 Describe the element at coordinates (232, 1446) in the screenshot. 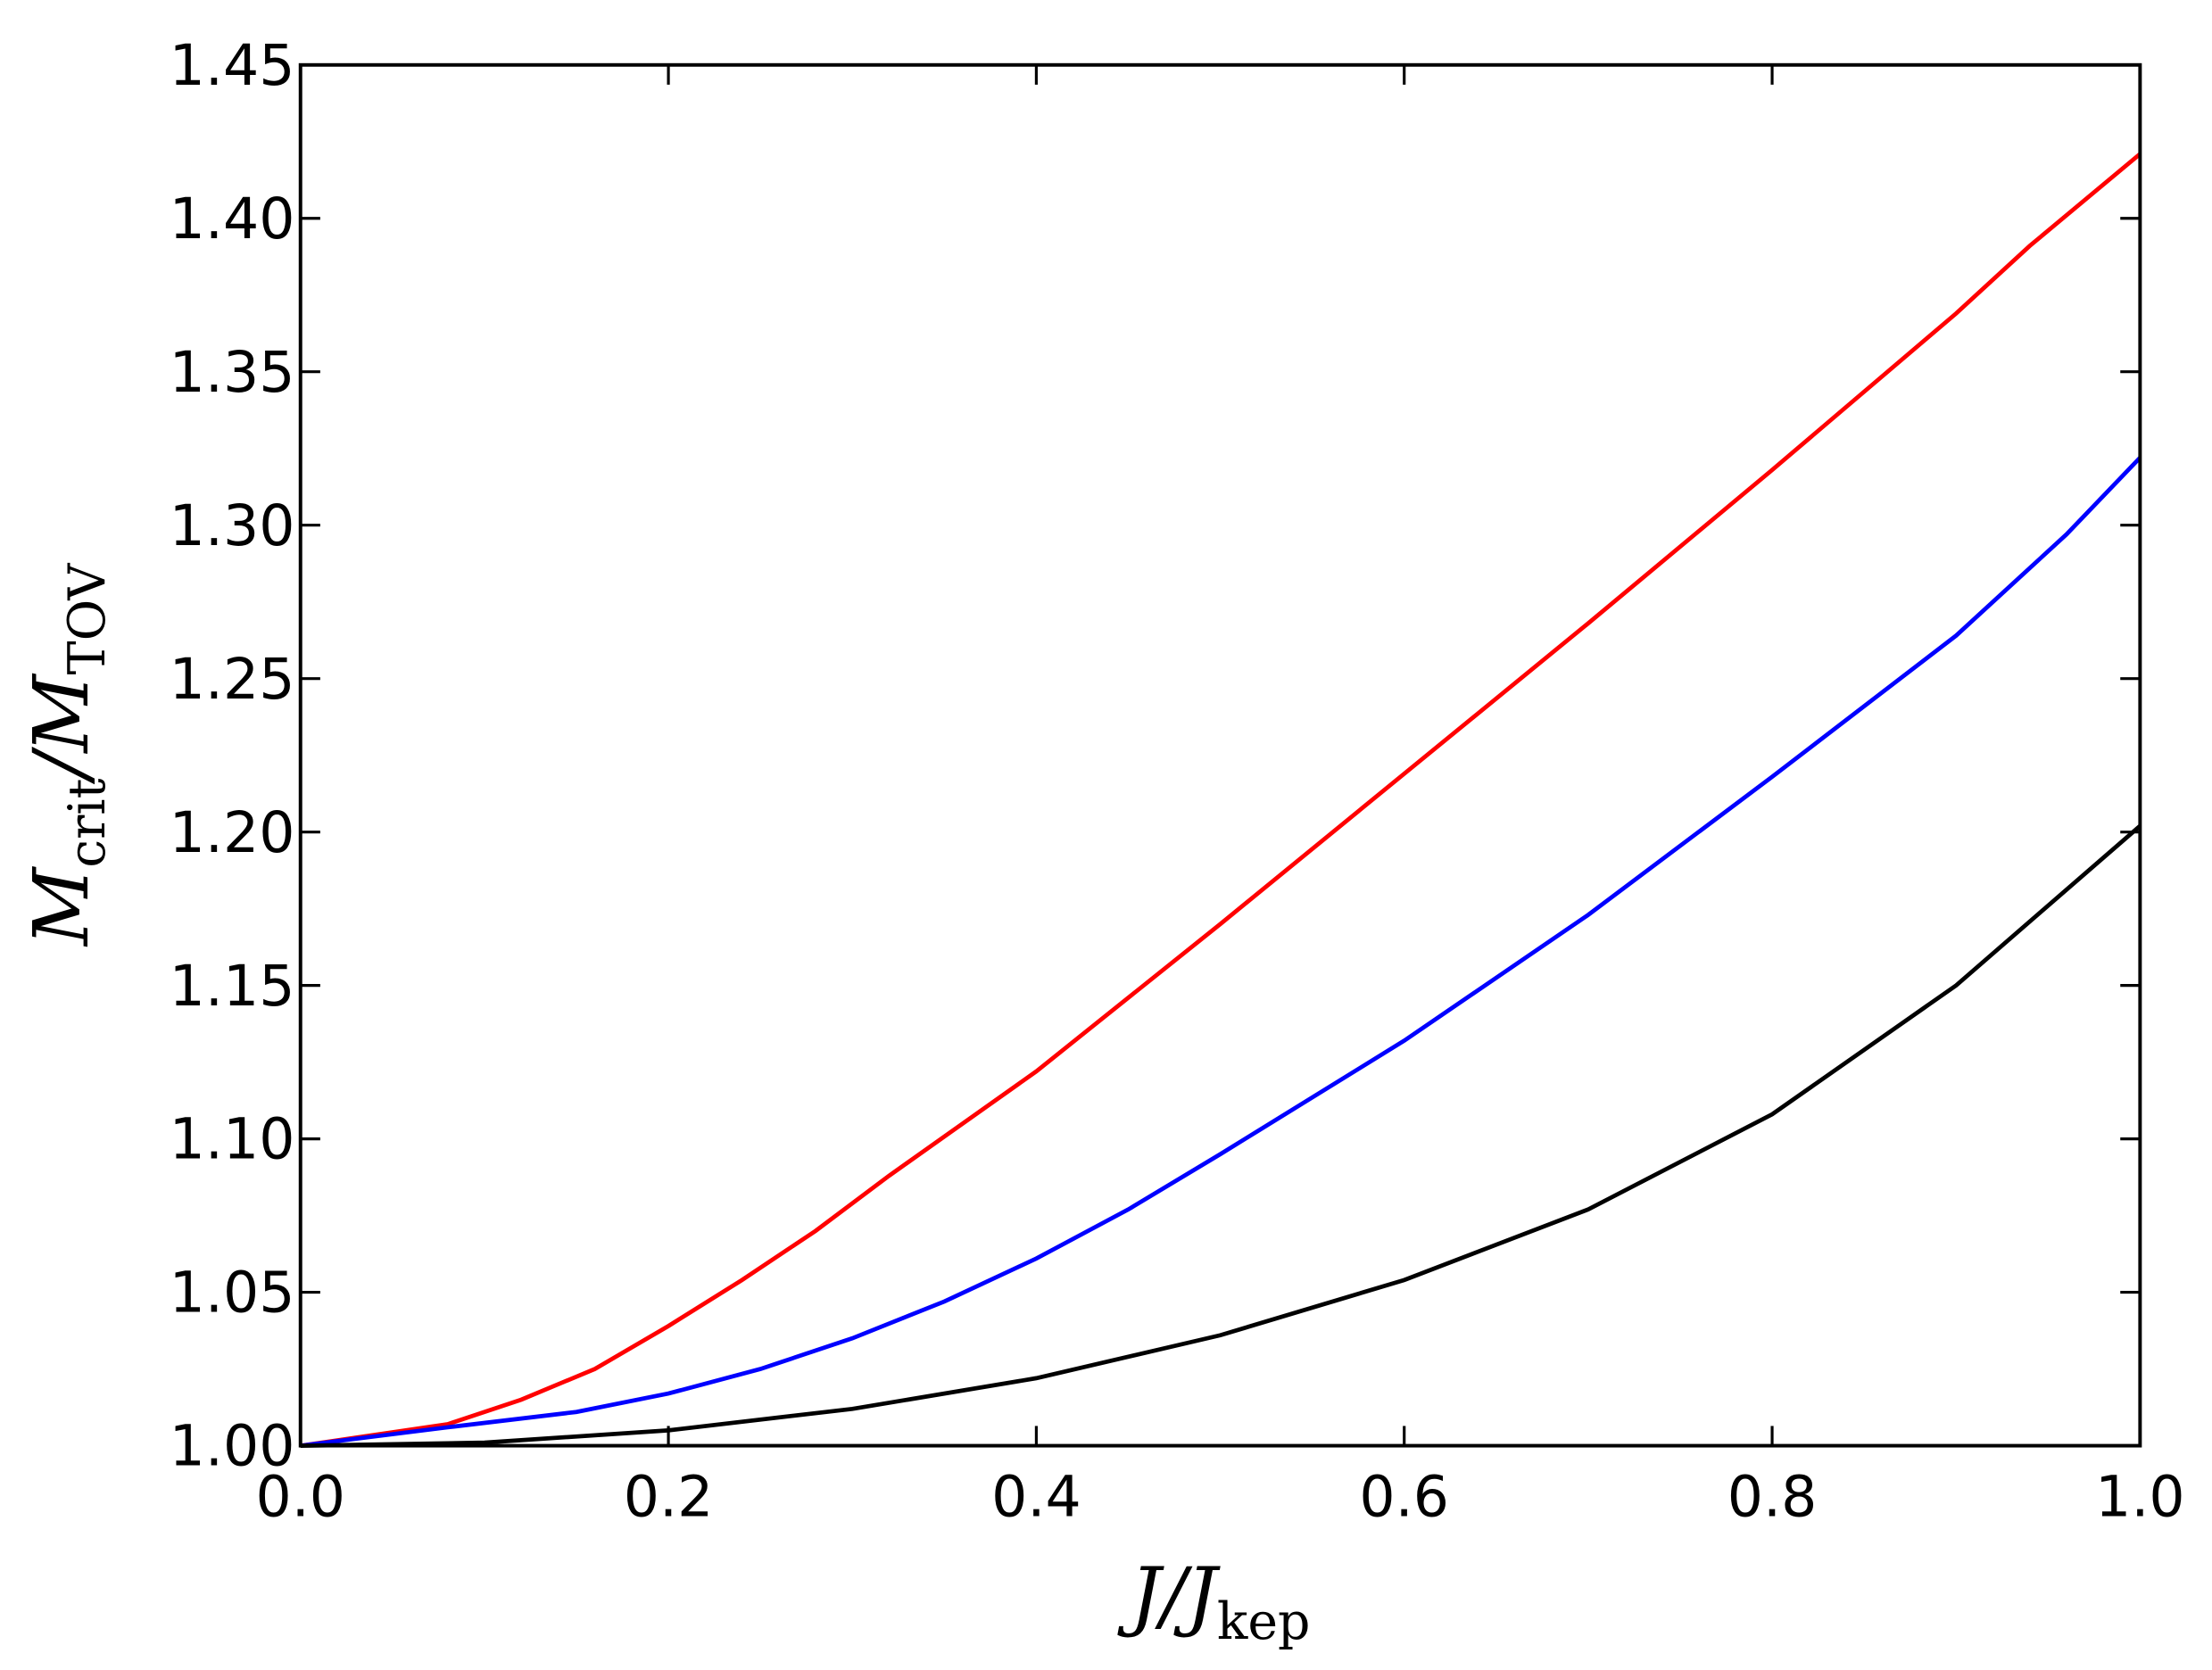

I see `y-tick-label: 1.00` at that location.